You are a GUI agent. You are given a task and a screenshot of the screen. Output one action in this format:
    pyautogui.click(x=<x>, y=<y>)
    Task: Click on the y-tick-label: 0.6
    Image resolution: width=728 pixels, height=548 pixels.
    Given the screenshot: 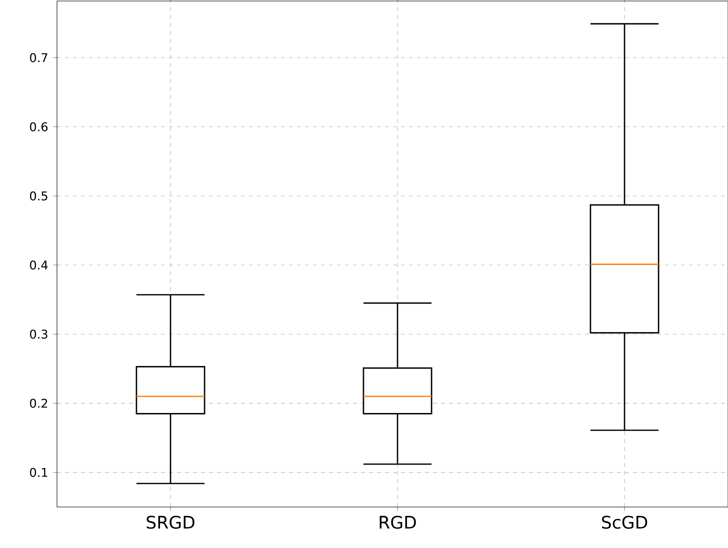 What is the action you would take?
    pyautogui.click(x=39, y=127)
    